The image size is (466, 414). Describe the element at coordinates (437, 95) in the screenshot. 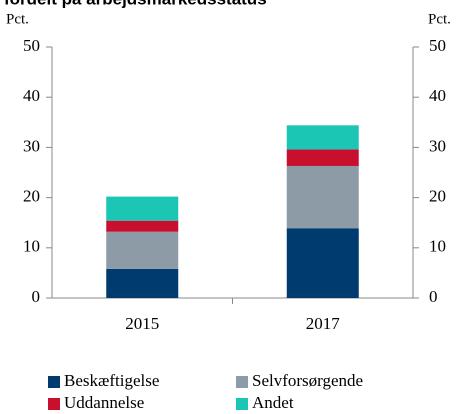

I see `y2-tick-label: 40` at that location.